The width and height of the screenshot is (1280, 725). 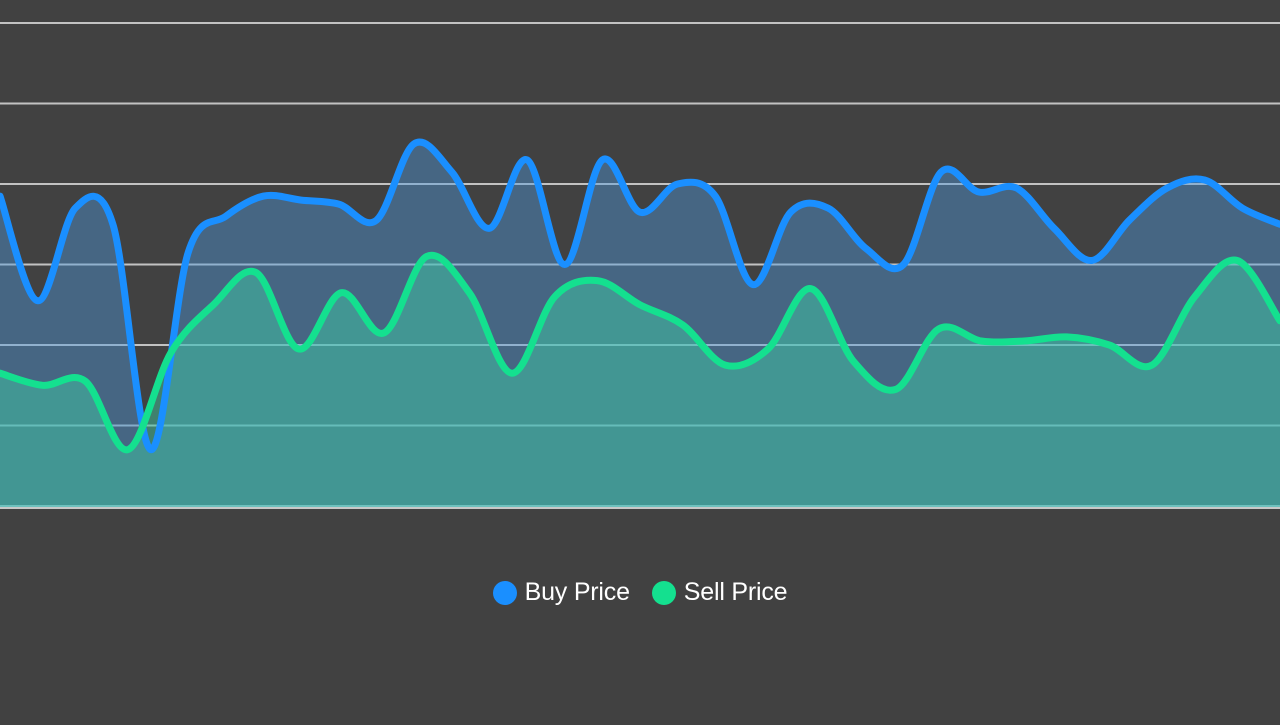 I want to click on legend-item-buy-price: Buy Price, so click(x=561, y=592).